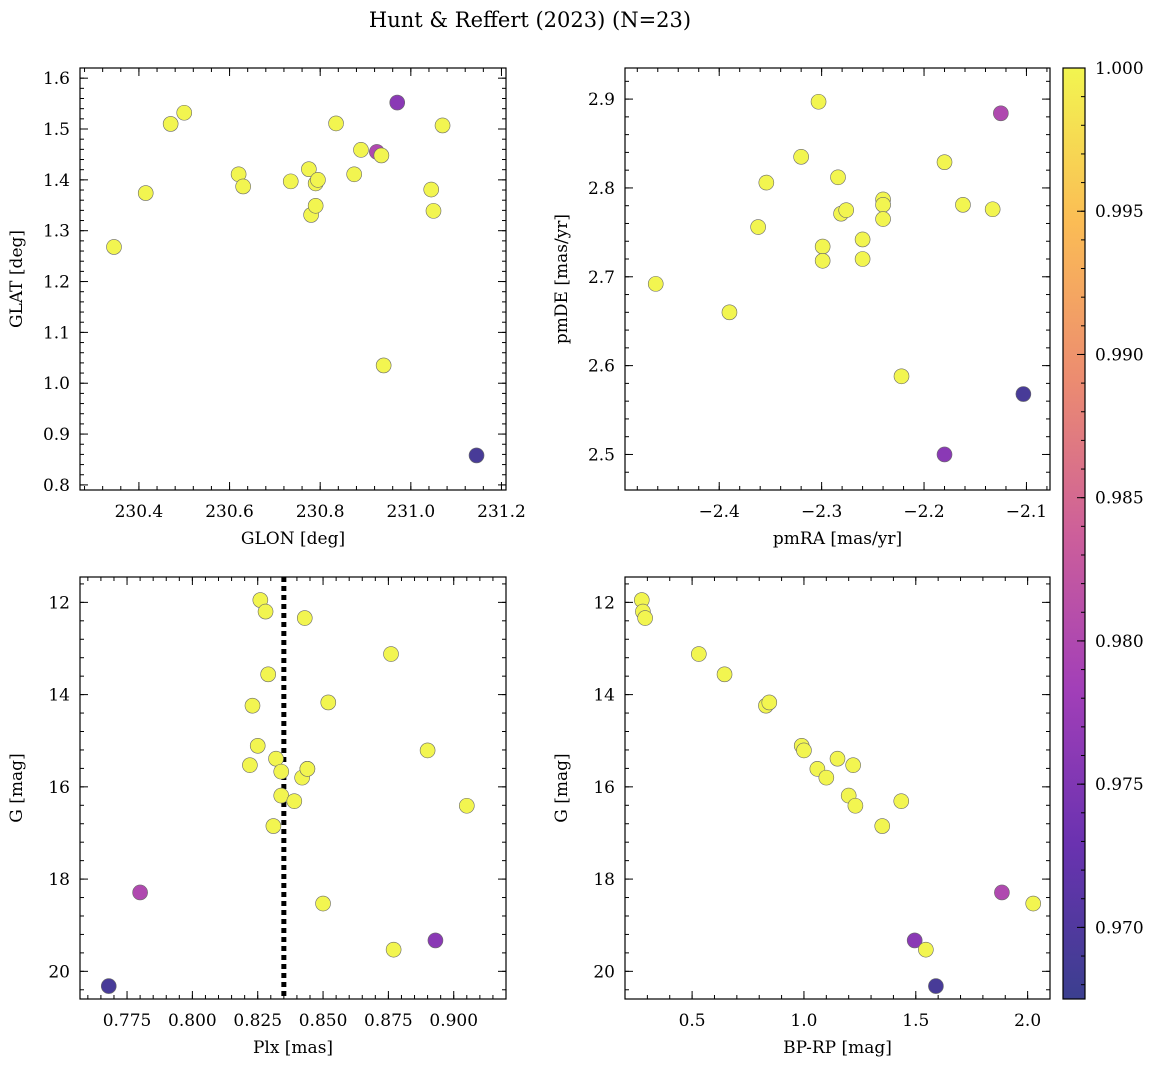 The height and width of the screenshot is (1067, 1161). Describe the element at coordinates (601, 100) in the screenshot. I see `y-tick-label: 2.9` at that location.